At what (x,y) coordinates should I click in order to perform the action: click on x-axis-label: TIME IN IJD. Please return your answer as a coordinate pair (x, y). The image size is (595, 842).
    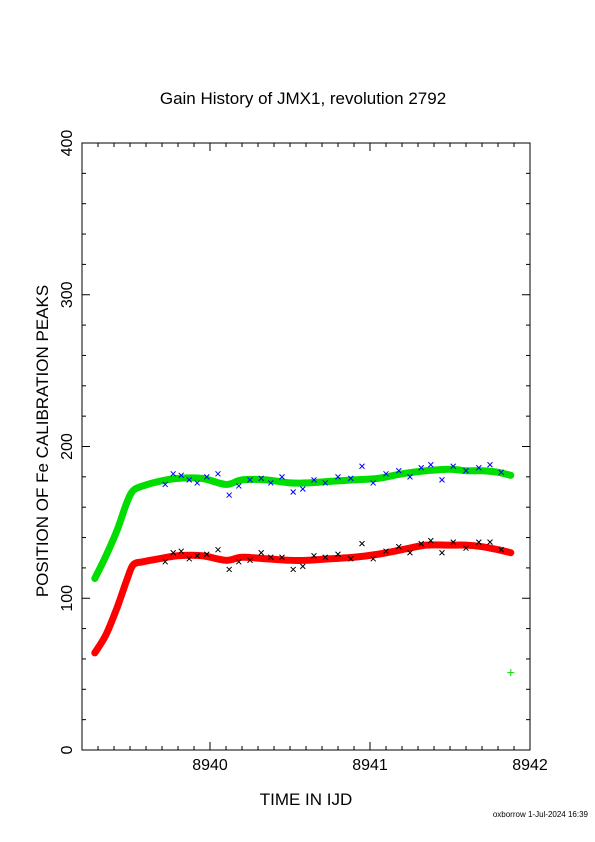
    Looking at the image, I should click on (306, 799).